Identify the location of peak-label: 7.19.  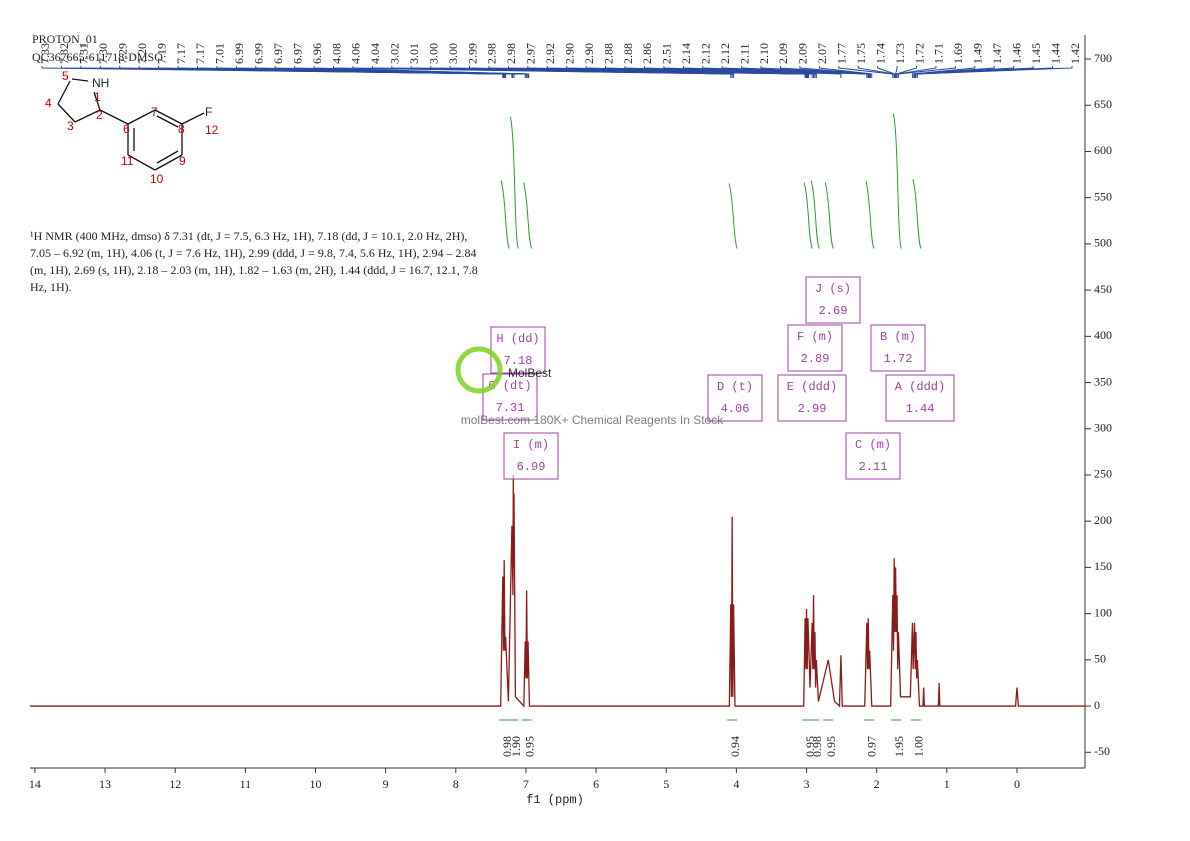
(161, 53).